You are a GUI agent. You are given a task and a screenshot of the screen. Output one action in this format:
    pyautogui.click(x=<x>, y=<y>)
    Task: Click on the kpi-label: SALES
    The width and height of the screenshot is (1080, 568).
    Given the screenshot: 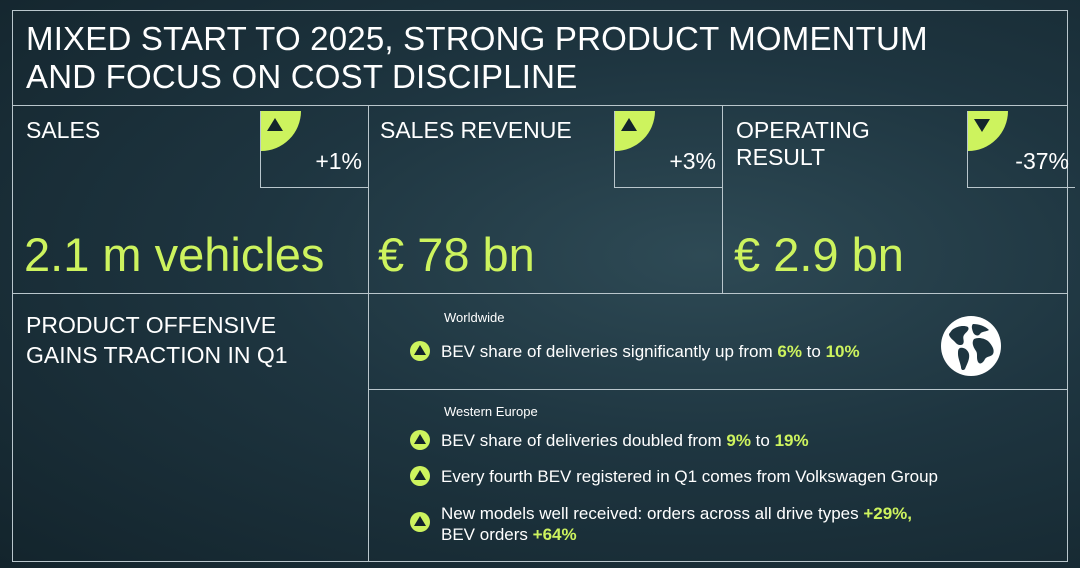 What is the action you would take?
    pyautogui.click(x=63, y=130)
    